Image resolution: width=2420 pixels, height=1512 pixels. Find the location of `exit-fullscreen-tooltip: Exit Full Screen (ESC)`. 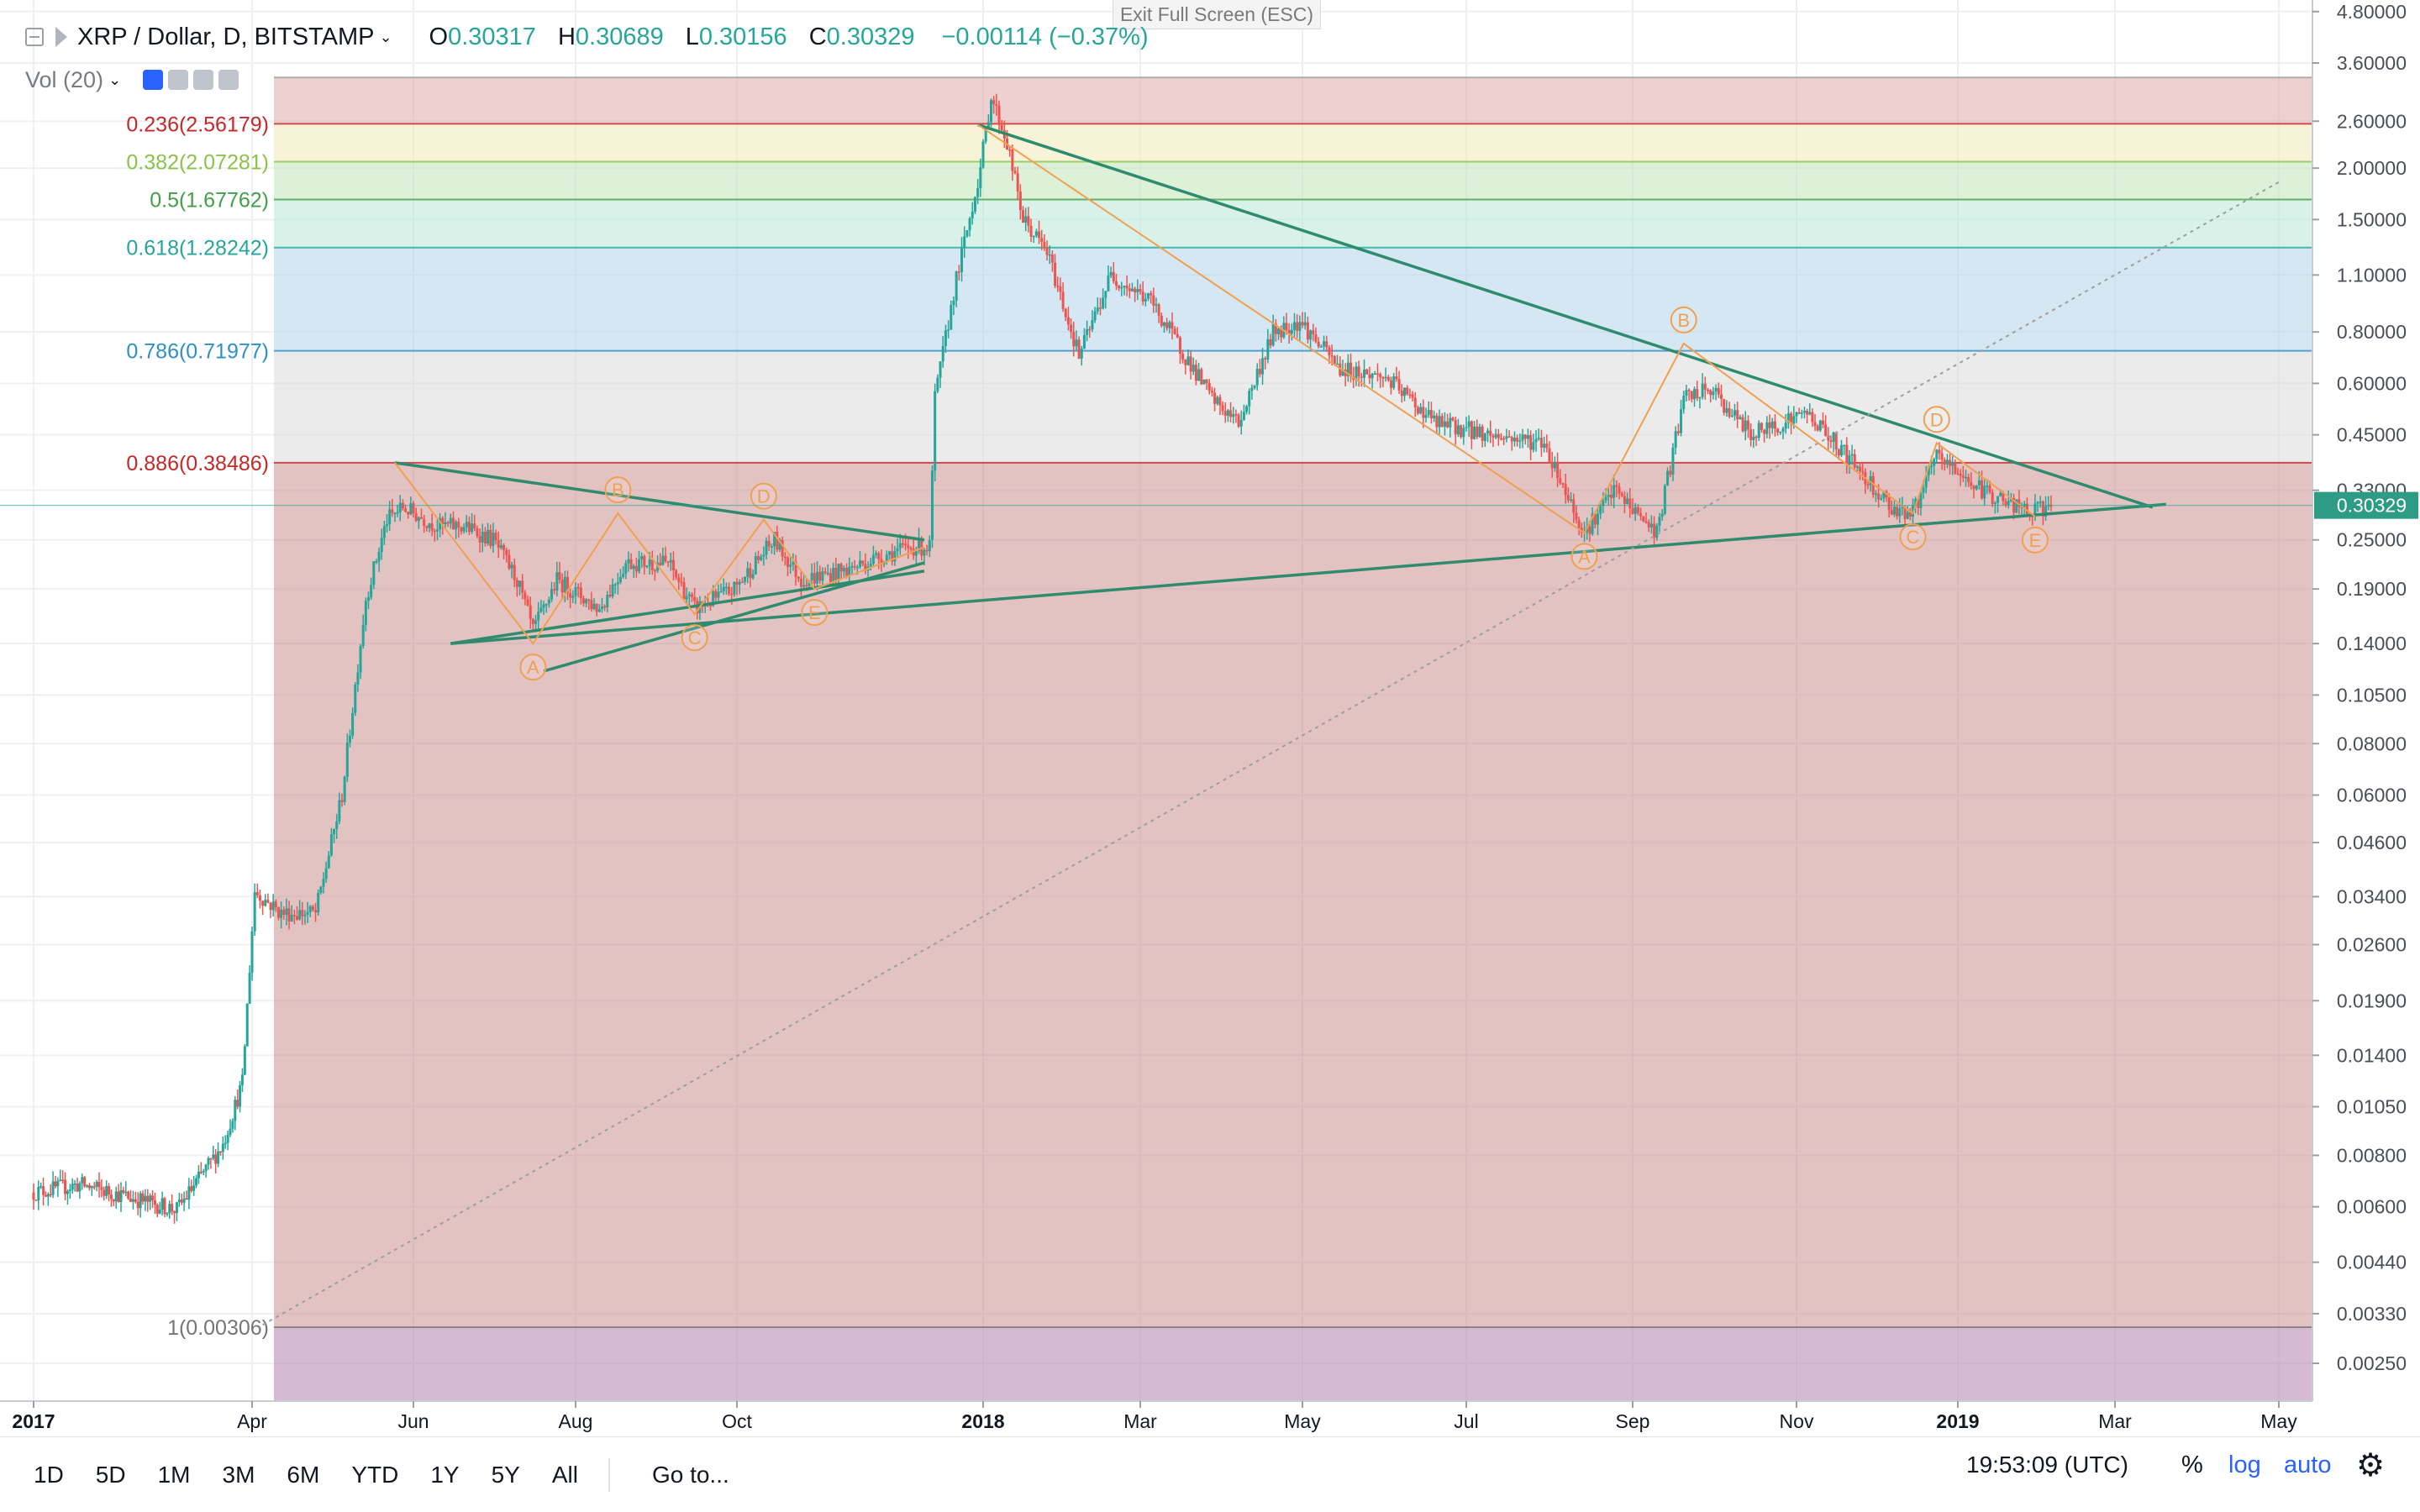

exit-fullscreen-tooltip: Exit Full Screen (ESC) is located at coordinates (1217, 14).